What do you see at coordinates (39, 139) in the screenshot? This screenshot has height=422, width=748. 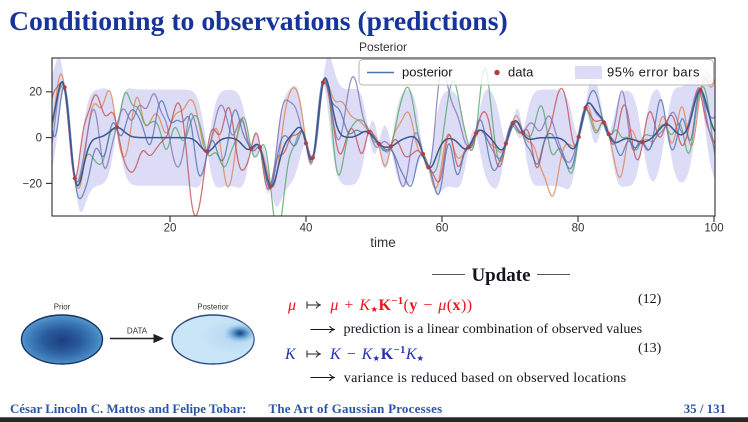 I see `svg-text: 0` at bounding box center [39, 139].